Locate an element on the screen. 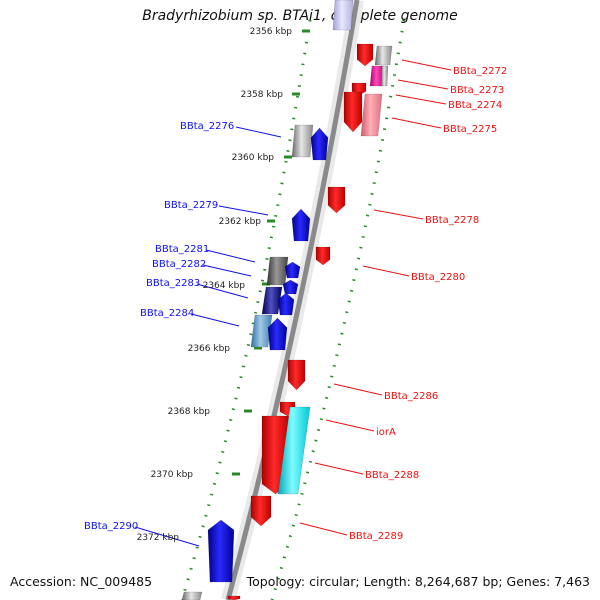 The width and height of the screenshot is (600, 600). tick-label: 2360 kbp is located at coordinates (253, 158).